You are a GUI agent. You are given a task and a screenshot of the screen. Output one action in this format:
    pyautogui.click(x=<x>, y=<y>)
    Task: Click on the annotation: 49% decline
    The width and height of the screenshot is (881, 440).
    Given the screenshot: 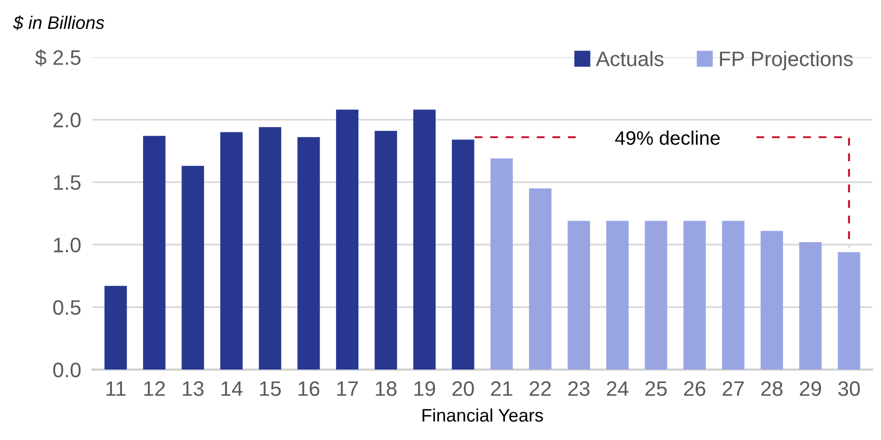 What is the action you would take?
    pyautogui.click(x=667, y=137)
    